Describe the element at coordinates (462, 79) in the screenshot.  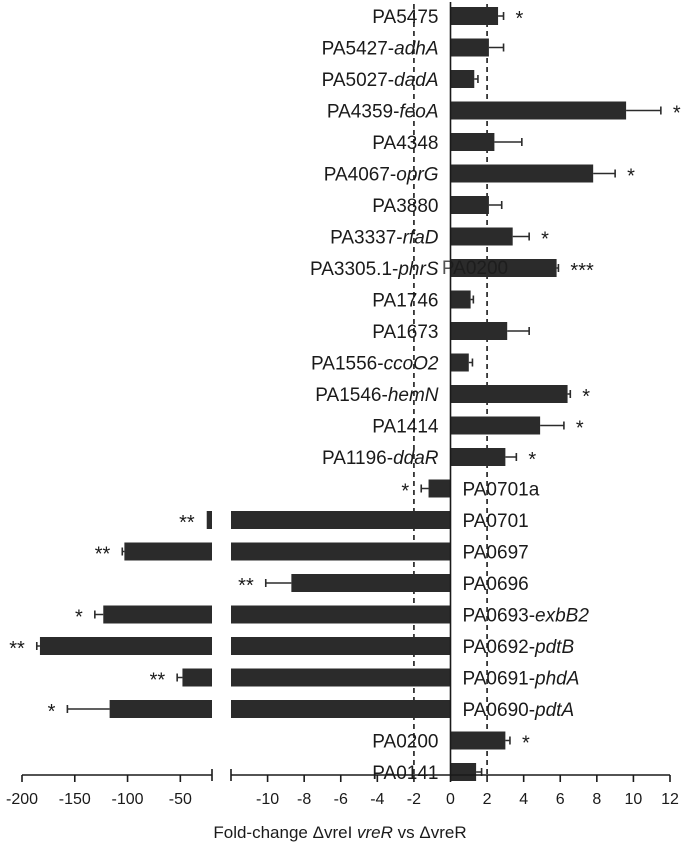
I see `bar-pa5027` at that location.